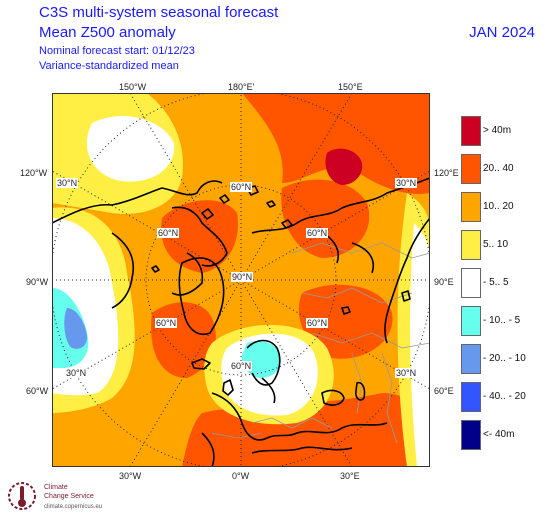 The image size is (545, 520). Describe the element at coordinates (109, 66) in the screenshot. I see `method-note: Variance-standardized mean` at that location.